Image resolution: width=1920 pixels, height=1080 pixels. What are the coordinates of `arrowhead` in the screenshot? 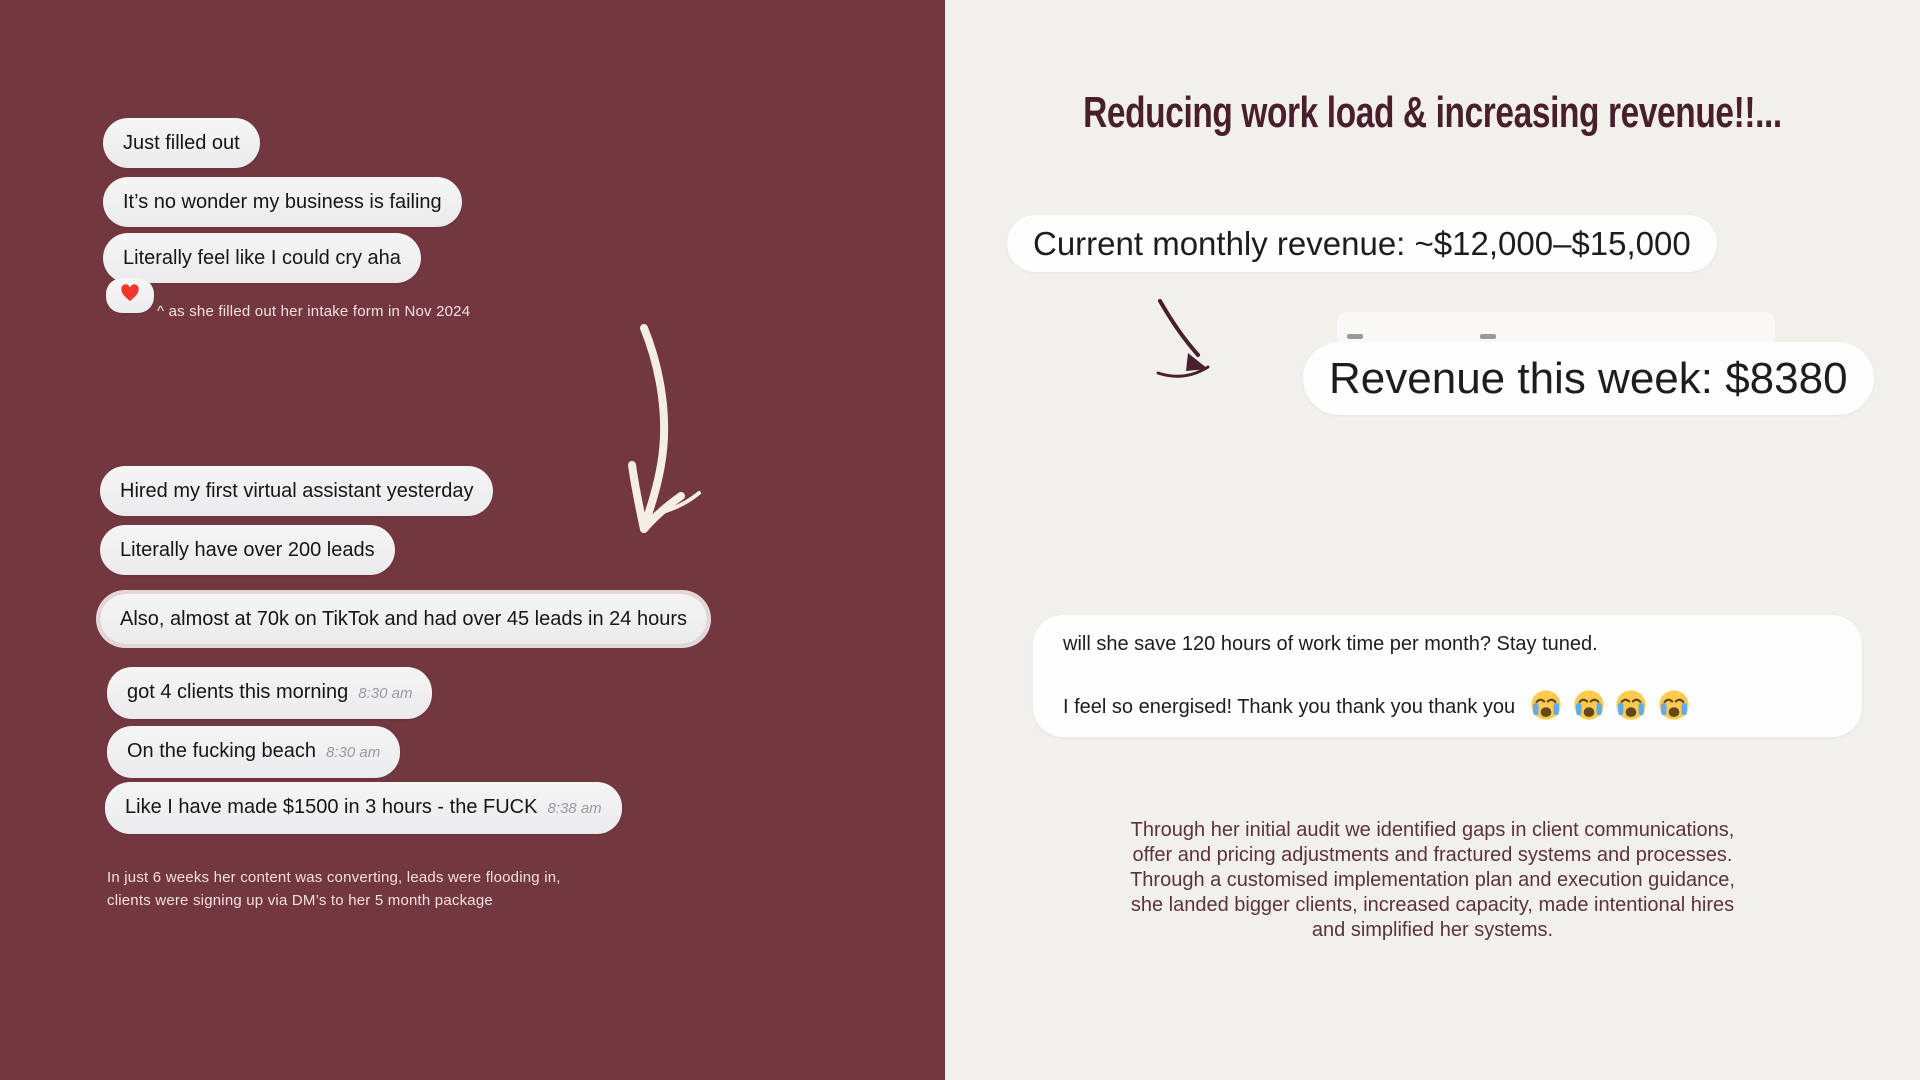 It's located at (1197, 362).